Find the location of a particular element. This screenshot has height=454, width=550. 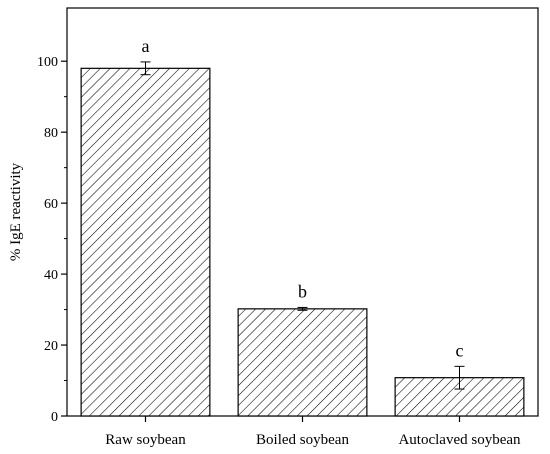

y-tick-label: 20 is located at coordinates (51, 346).